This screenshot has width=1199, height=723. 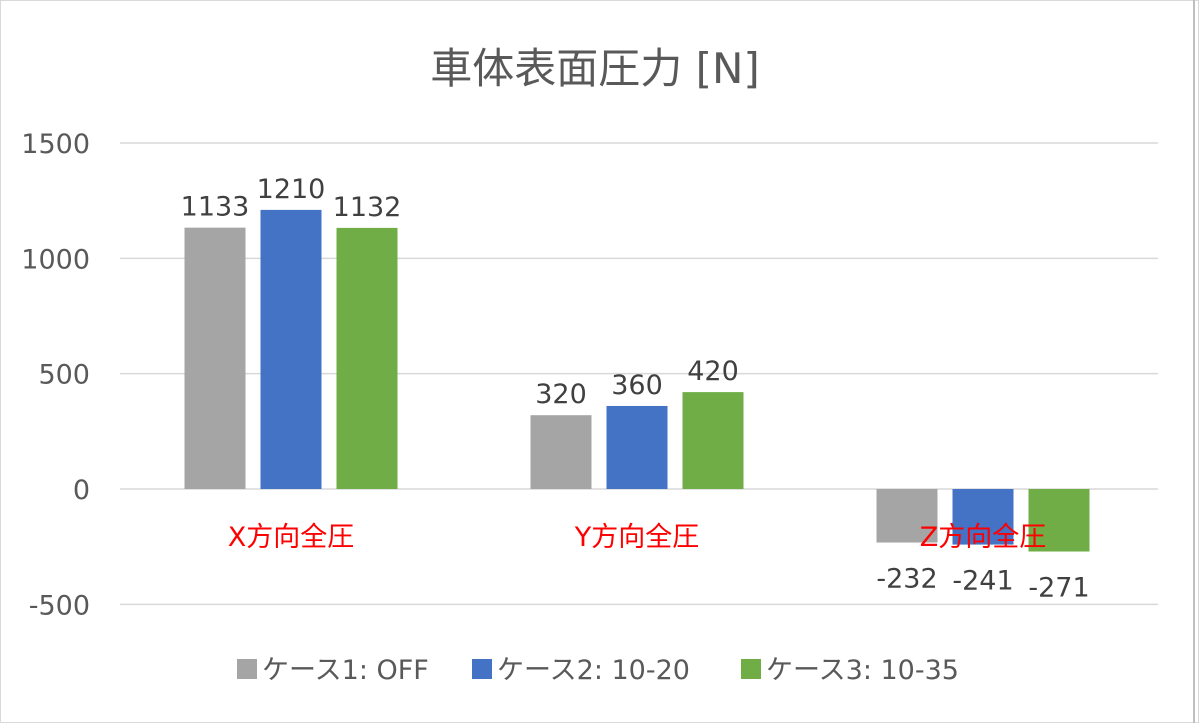 I want to click on category-label: Z方向全圧, so click(x=983, y=537).